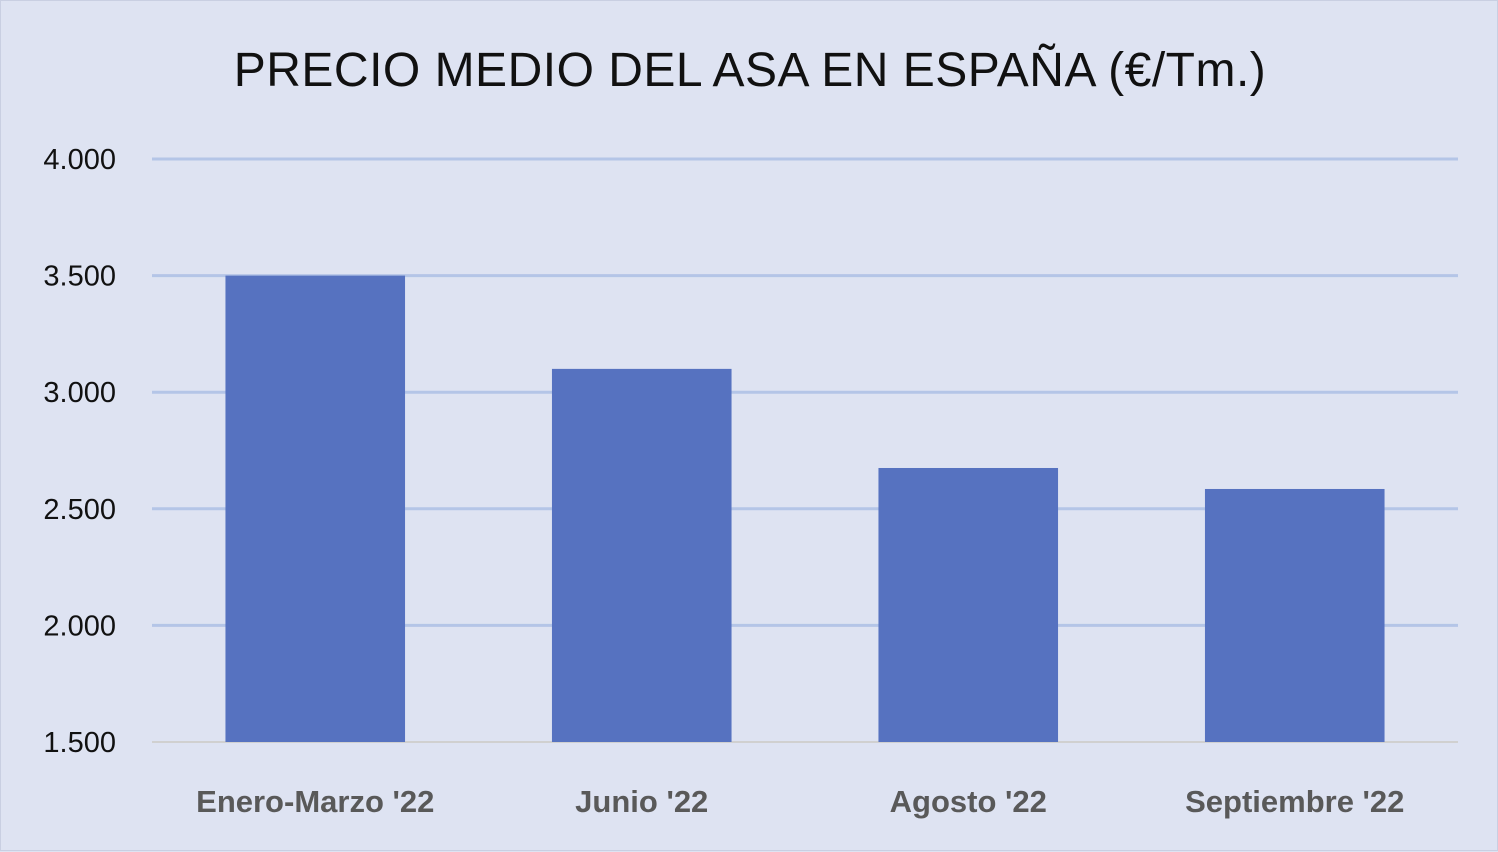  What do you see at coordinates (750, 70) in the screenshot?
I see `chart-title: PRECIO MEDIO DEL ASA EN ESPAÑA (€/Tm.)` at bounding box center [750, 70].